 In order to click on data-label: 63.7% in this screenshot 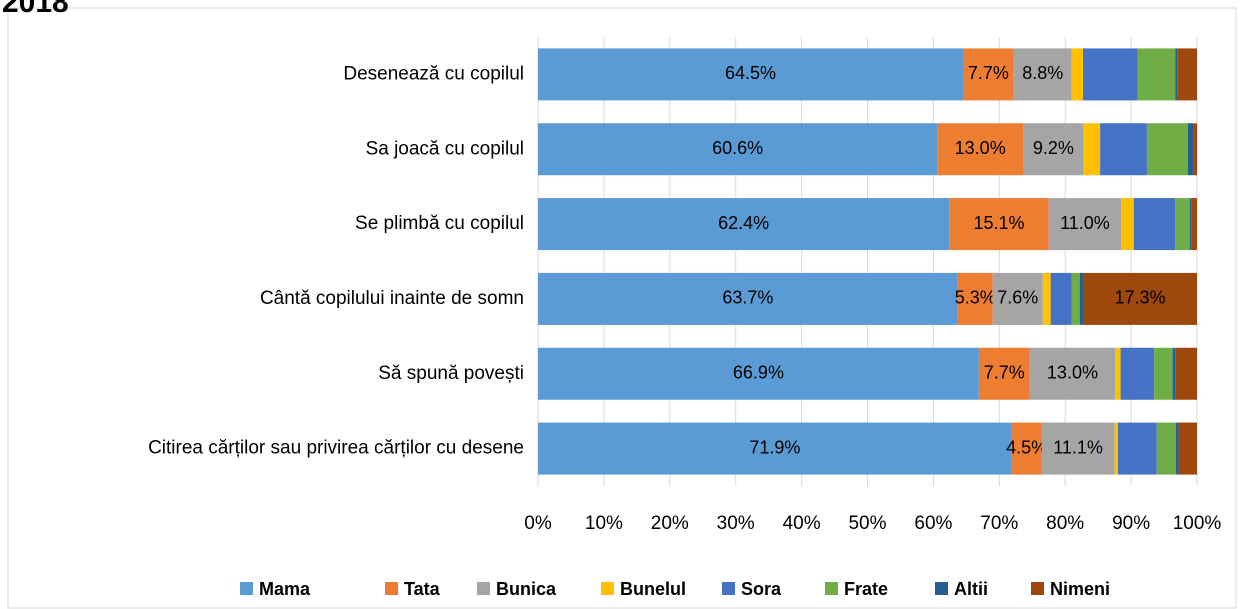, I will do `click(747, 298)`.